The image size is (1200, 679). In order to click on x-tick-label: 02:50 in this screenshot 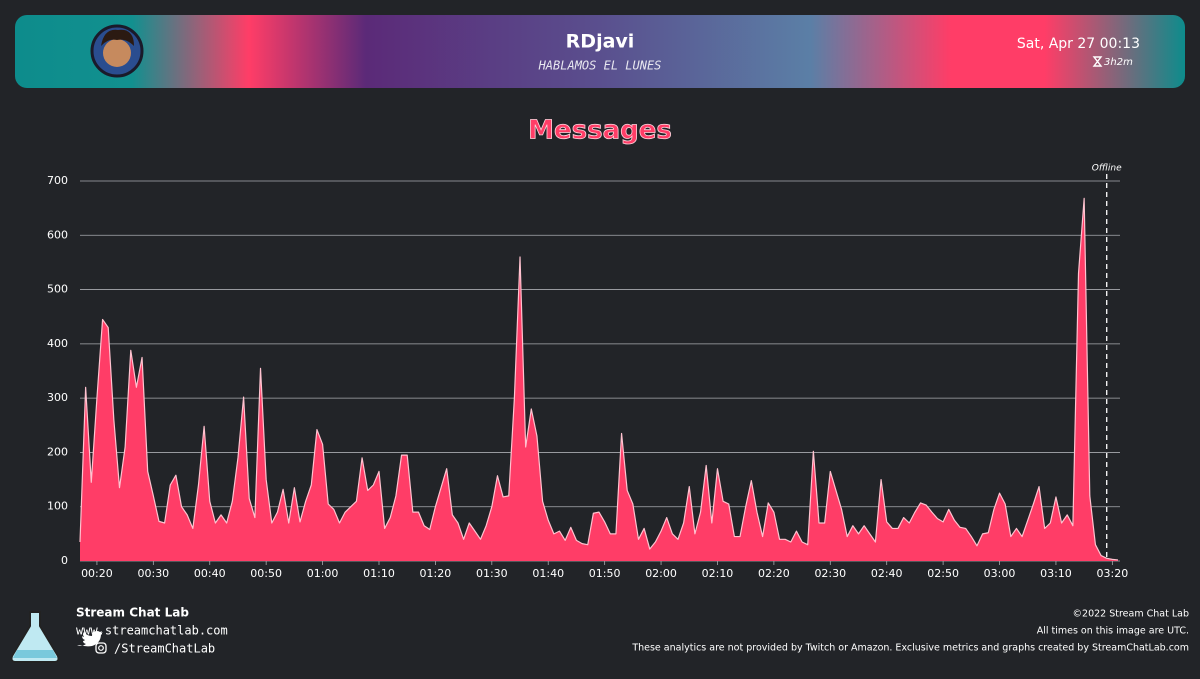, I will do `click(943, 573)`.